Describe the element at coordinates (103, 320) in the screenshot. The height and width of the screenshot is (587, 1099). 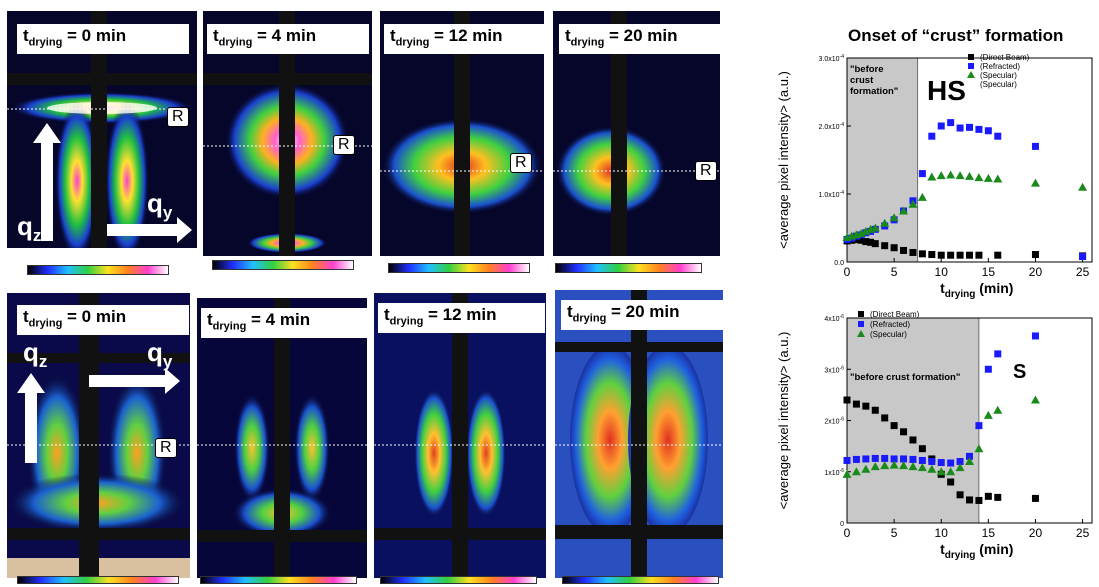
I see `time-label: tdrying = 0 min` at that location.